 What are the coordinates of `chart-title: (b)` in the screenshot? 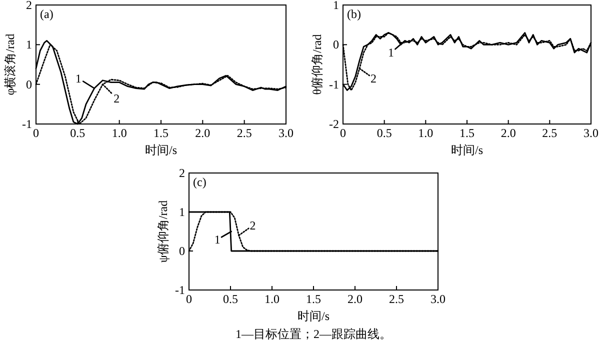 It's located at (354, 14).